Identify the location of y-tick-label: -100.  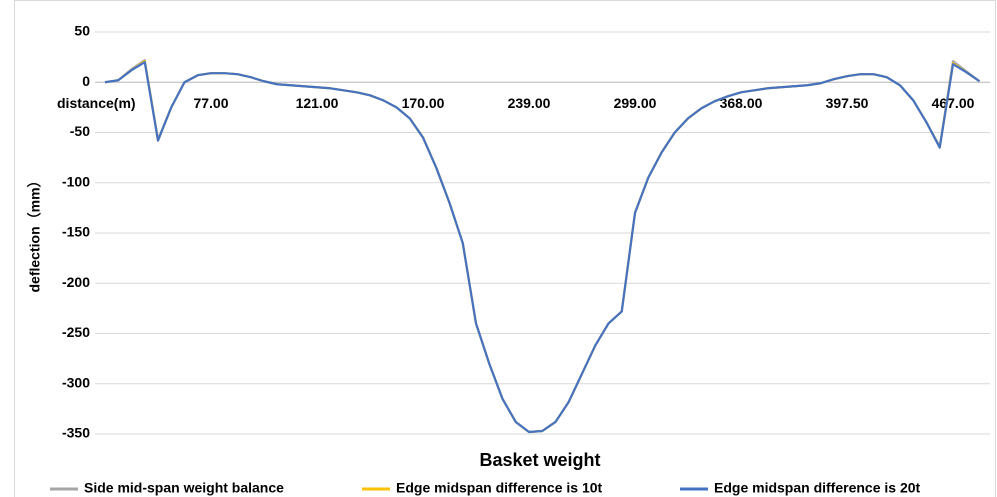
(76, 181).